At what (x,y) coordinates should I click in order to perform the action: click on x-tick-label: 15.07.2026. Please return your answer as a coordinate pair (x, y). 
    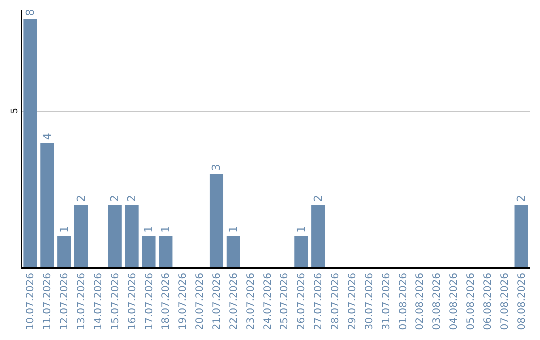
    Looking at the image, I should click on (116, 301).